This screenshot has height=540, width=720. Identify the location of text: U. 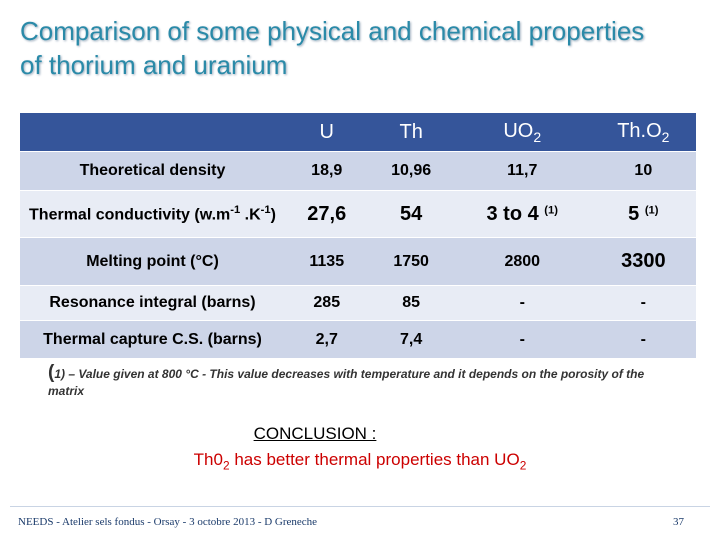
(326, 131).